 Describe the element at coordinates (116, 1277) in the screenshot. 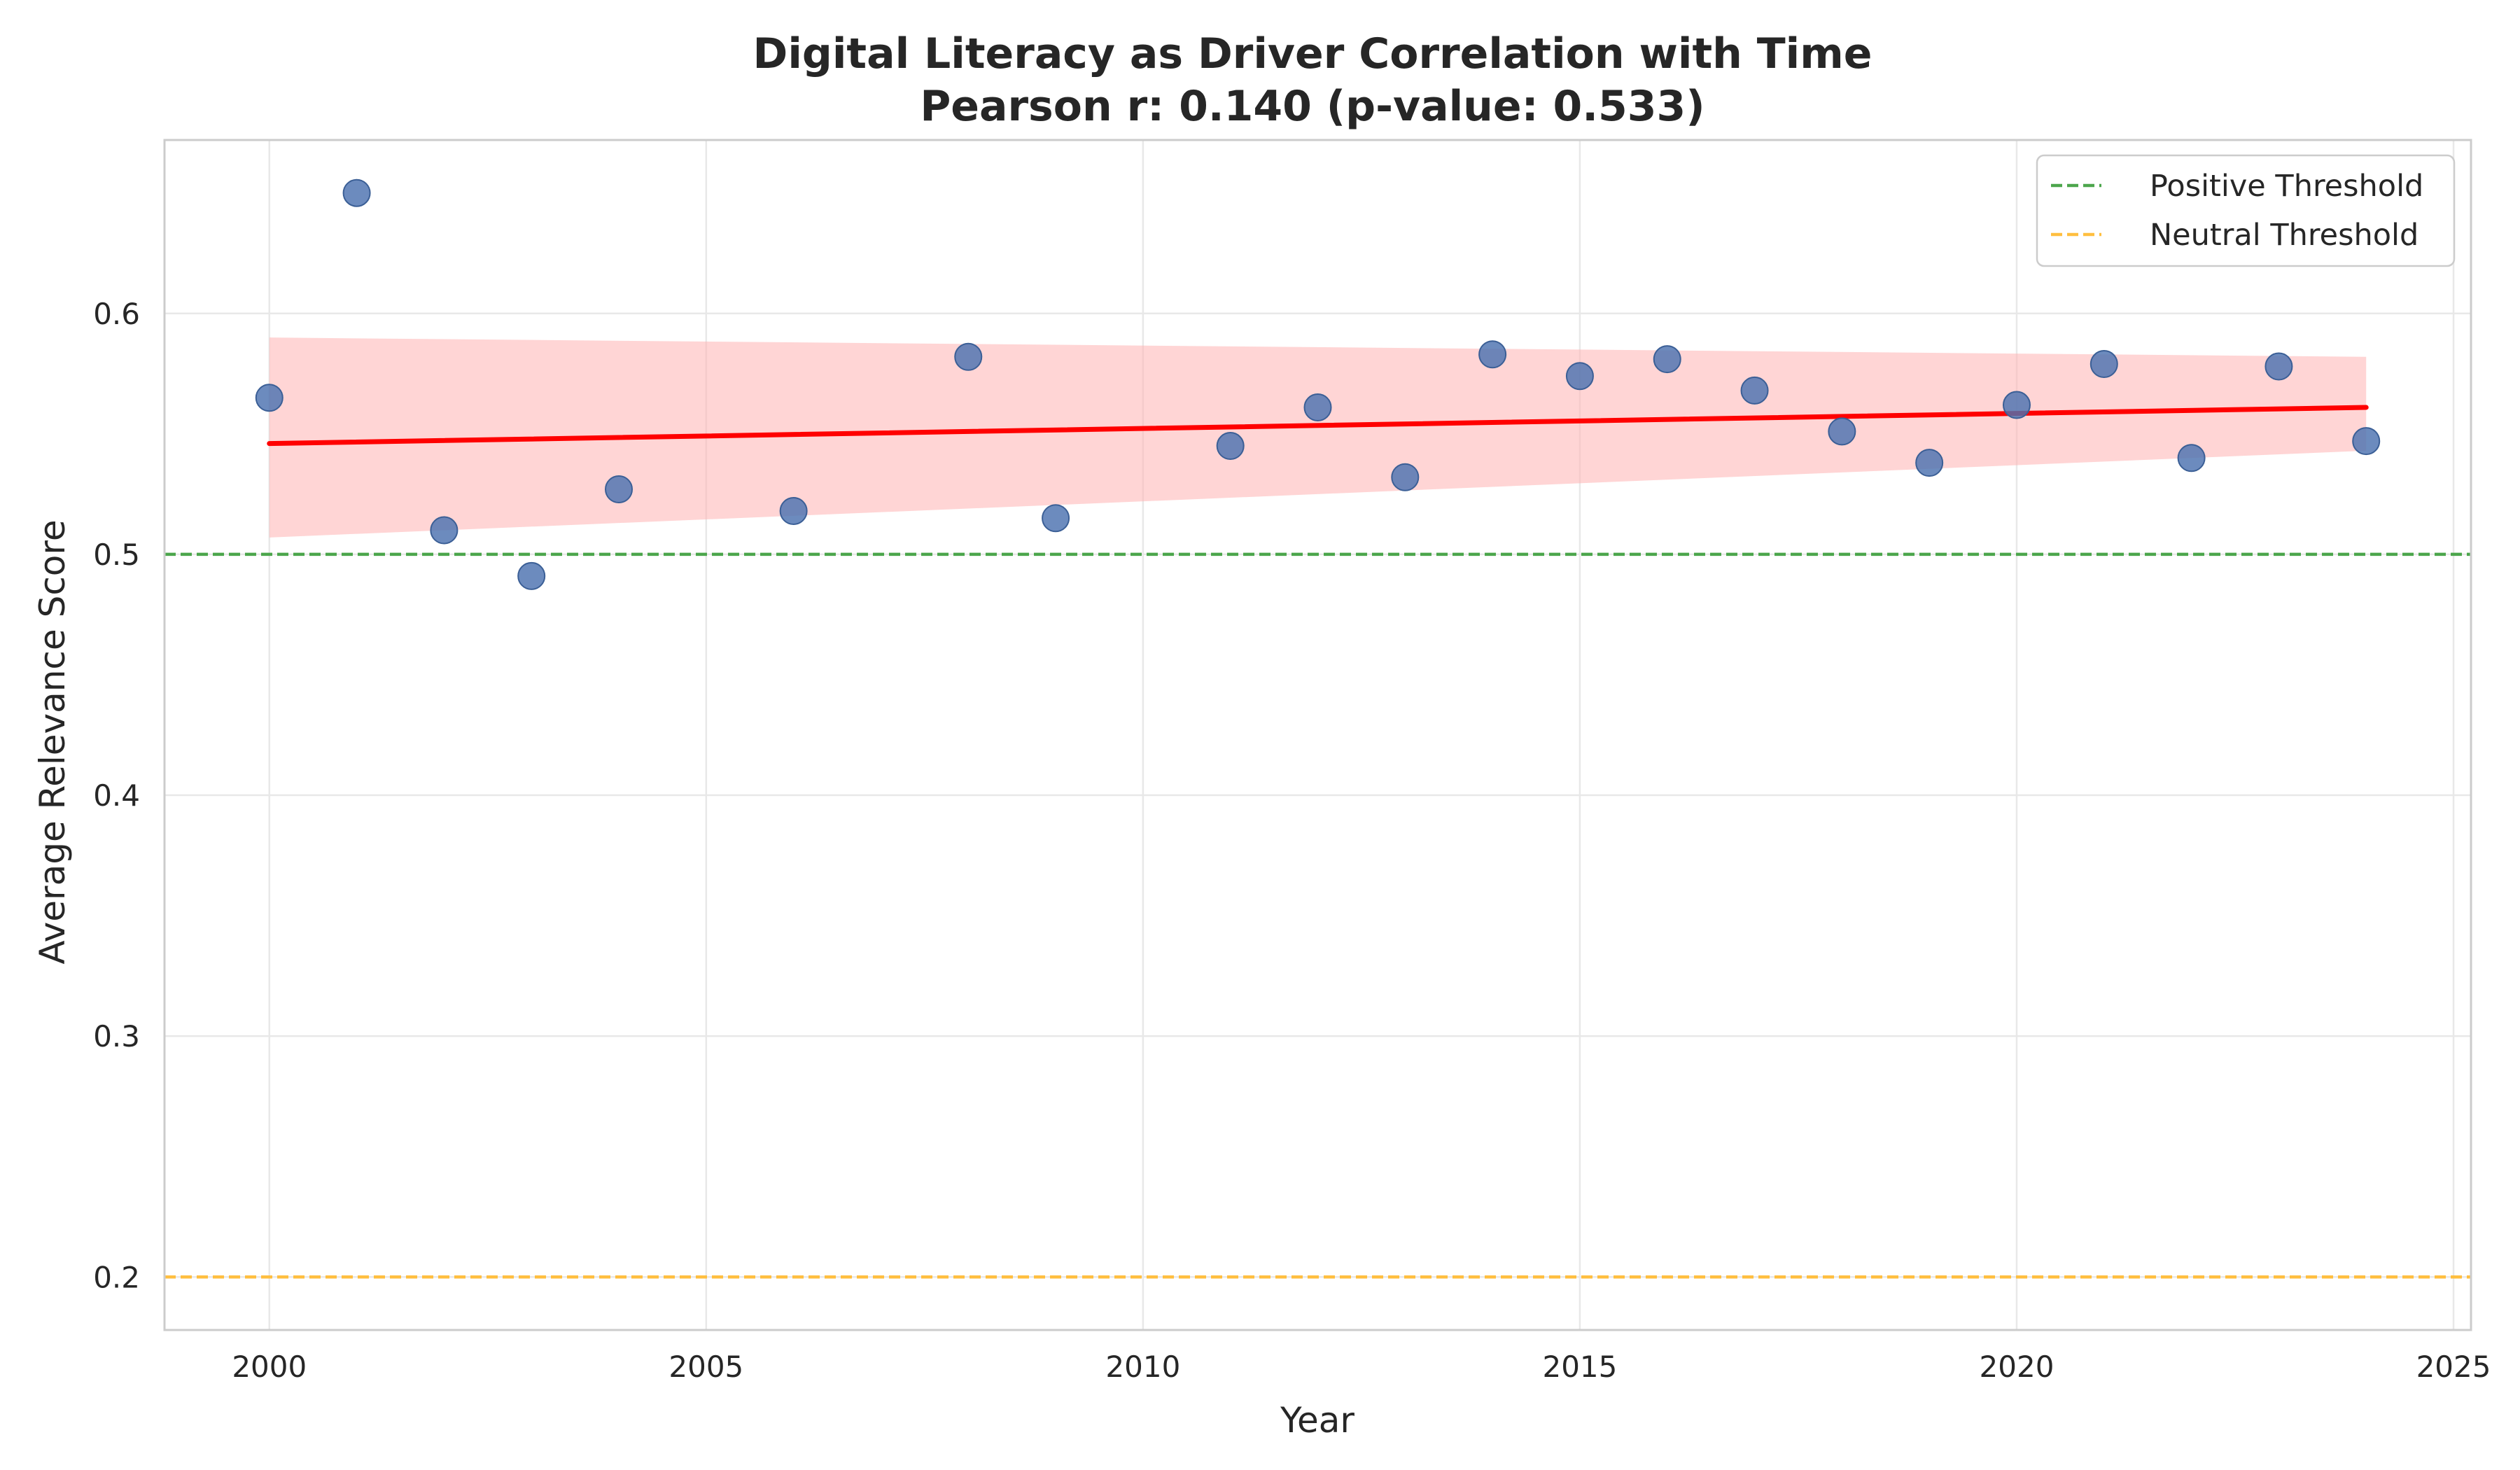

I see `y-tick-label: 0.2` at that location.